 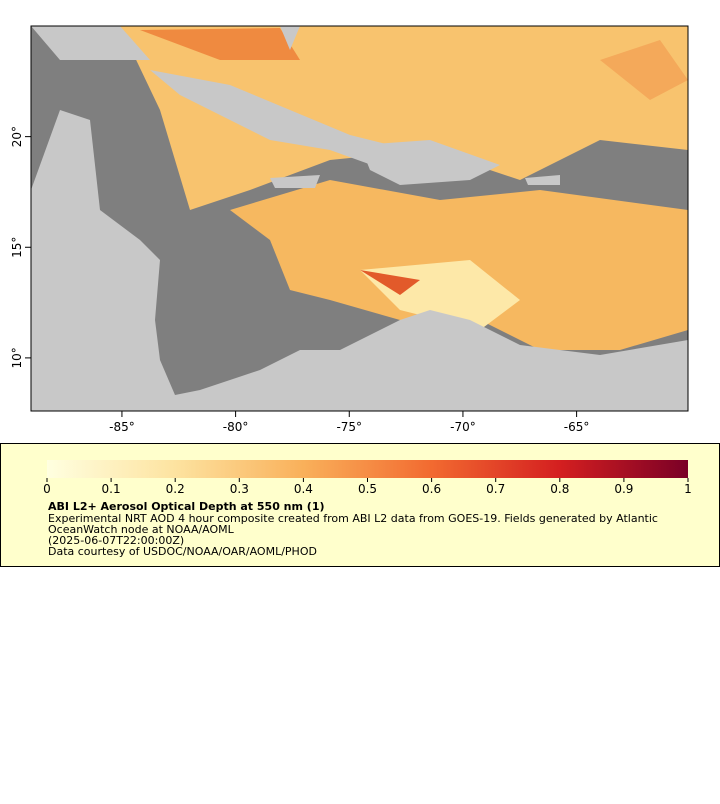 What do you see at coordinates (349, 427) in the screenshot?
I see `x-tick-label: -75°` at bounding box center [349, 427].